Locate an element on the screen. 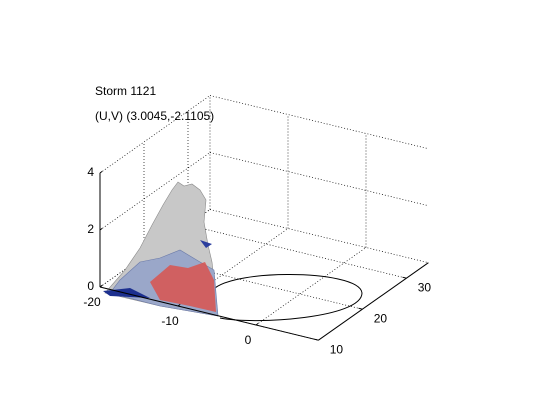 The height and width of the screenshot is (400, 533). chart-title: Storm 1121 is located at coordinates (125, 91).